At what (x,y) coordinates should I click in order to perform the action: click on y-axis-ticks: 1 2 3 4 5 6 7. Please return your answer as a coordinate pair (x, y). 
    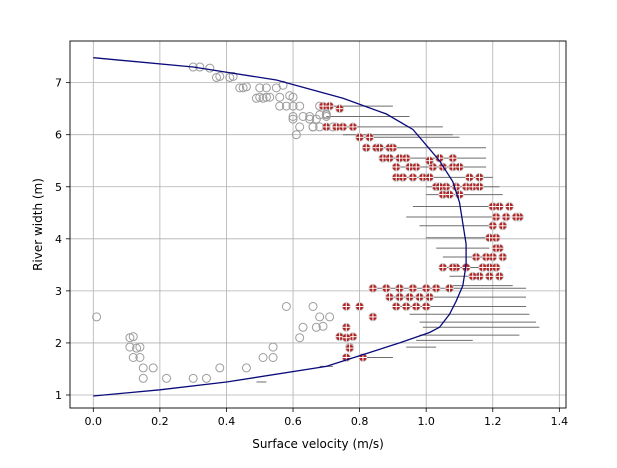
    Looking at the image, I should click on (62, 239).